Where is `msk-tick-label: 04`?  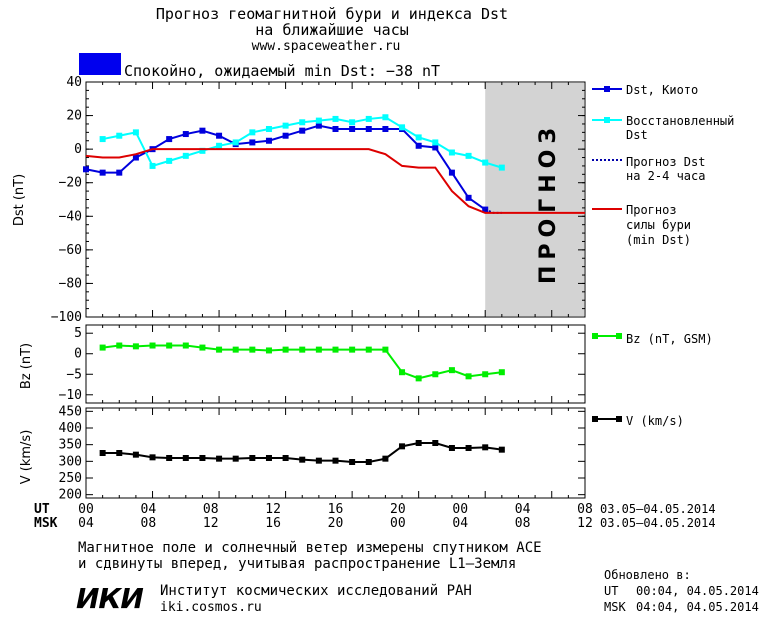 msk-tick-label: 04 is located at coordinates (86, 523).